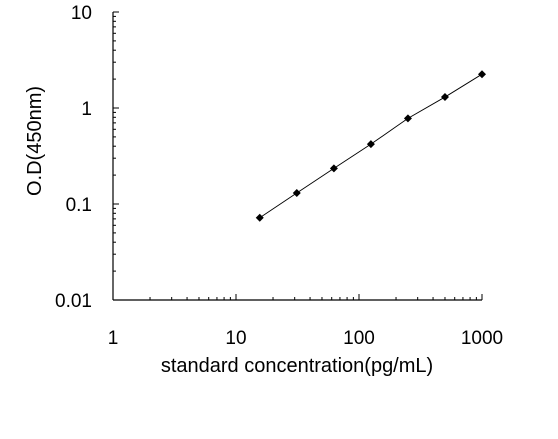 The height and width of the screenshot is (439, 558). I want to click on y-tick-label: 0.1, so click(79, 205).